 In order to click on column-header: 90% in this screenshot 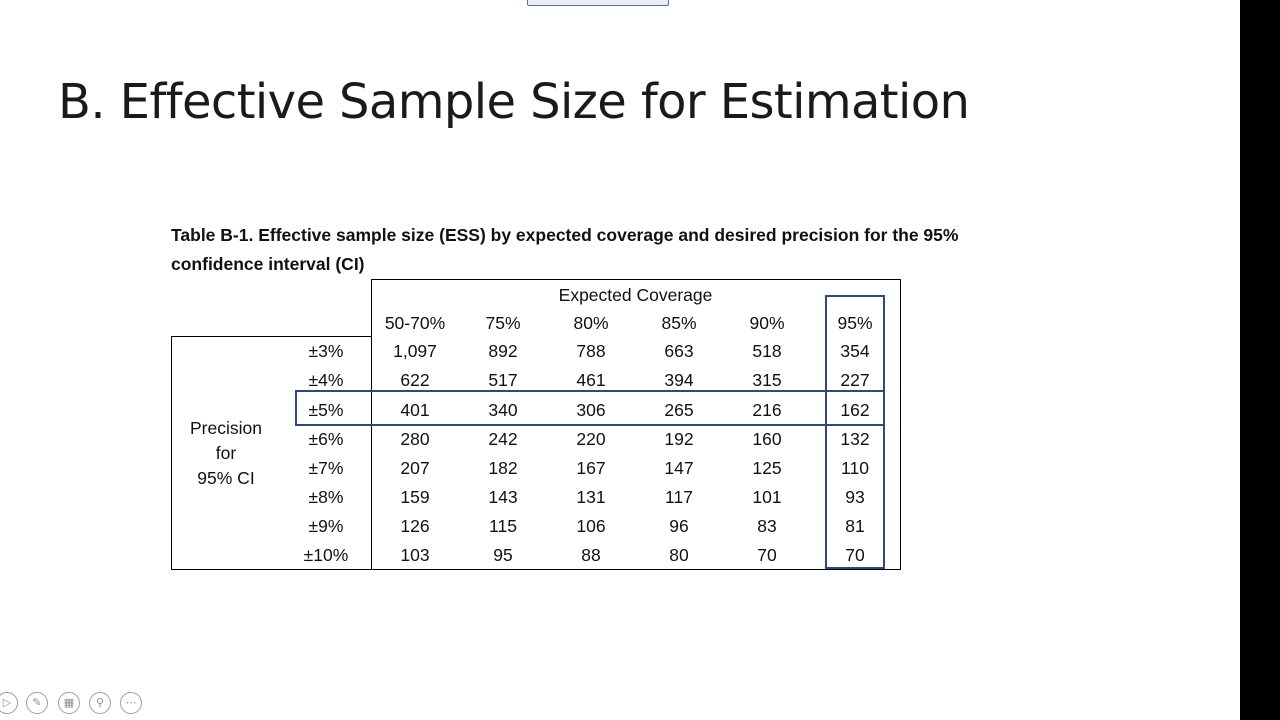, I will do `click(767, 323)`.